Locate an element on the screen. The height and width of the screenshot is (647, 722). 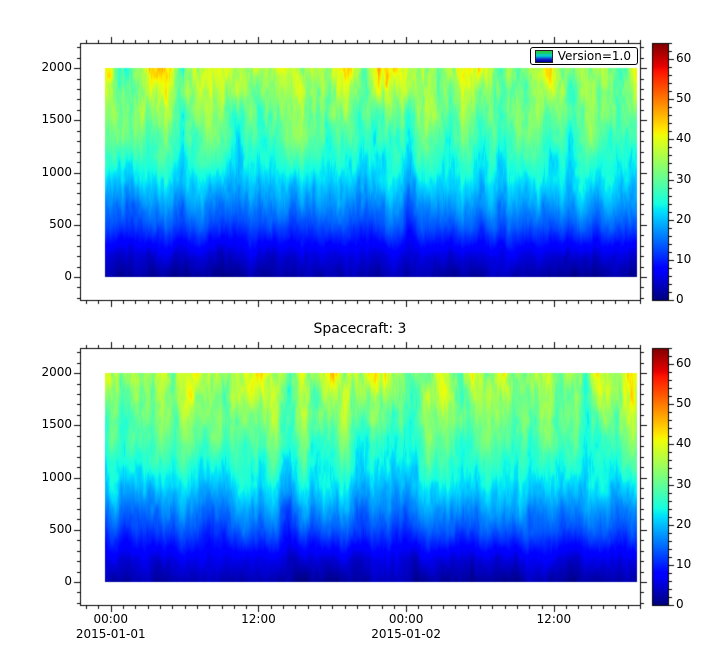
legend-label: Version=1.0 is located at coordinates (594, 56).